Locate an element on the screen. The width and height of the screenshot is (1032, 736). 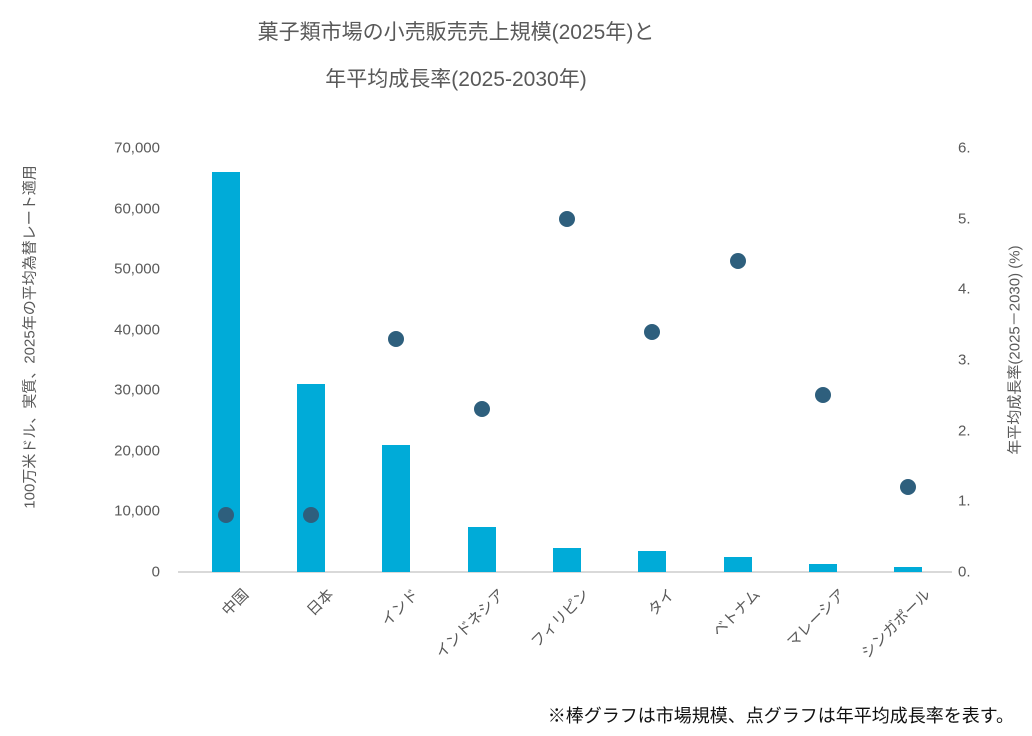
right-tick-label: 0. is located at coordinates (964, 572).